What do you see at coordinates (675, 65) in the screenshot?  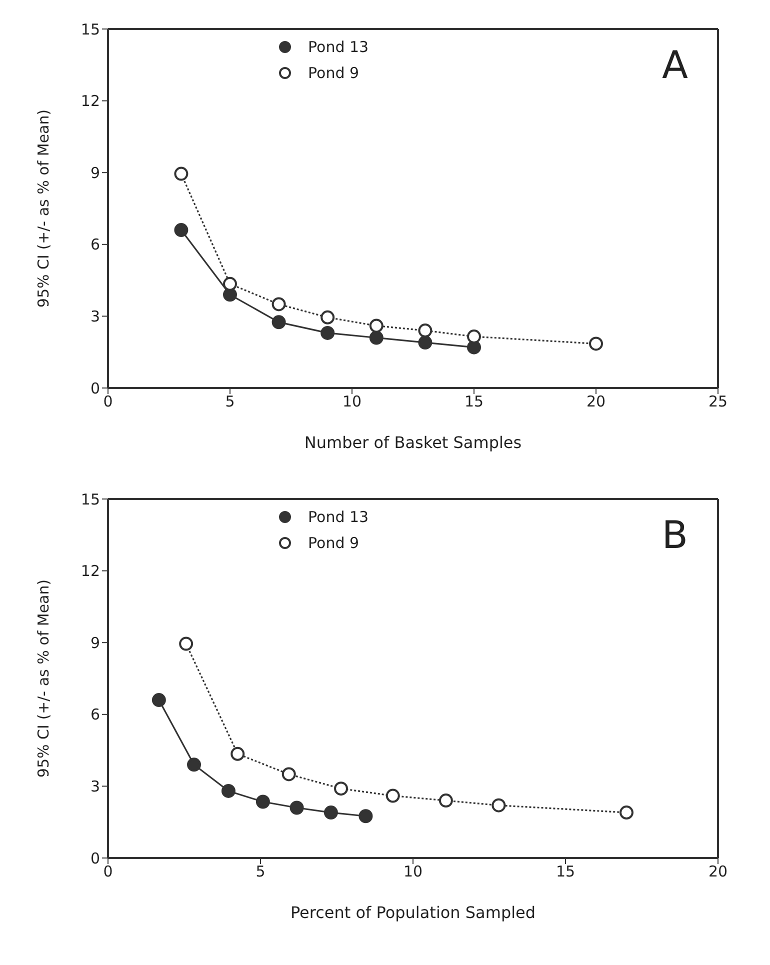 I see `annotation: A` at bounding box center [675, 65].